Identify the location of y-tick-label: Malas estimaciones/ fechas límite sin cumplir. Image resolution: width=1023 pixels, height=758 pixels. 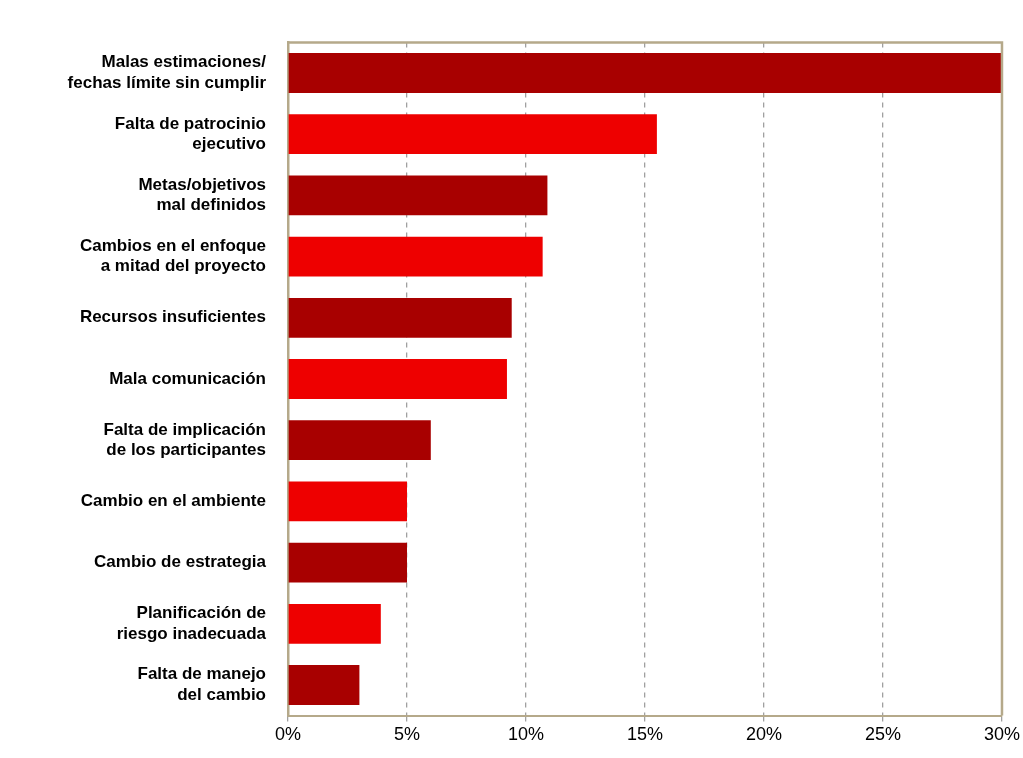
(167, 72).